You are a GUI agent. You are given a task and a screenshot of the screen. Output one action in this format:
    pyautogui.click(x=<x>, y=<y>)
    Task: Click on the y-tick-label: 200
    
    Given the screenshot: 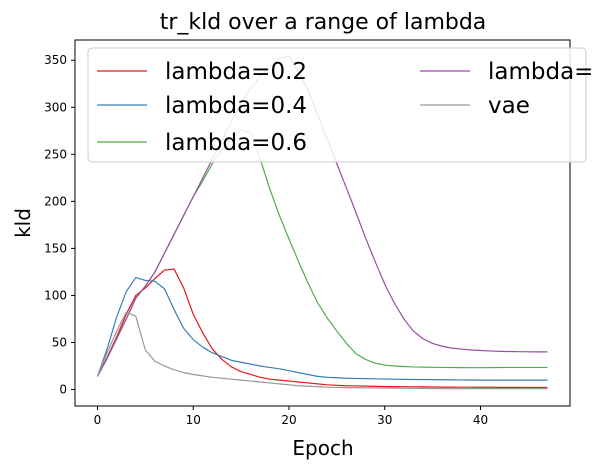 What is the action you would take?
    pyautogui.click(x=55, y=201)
    